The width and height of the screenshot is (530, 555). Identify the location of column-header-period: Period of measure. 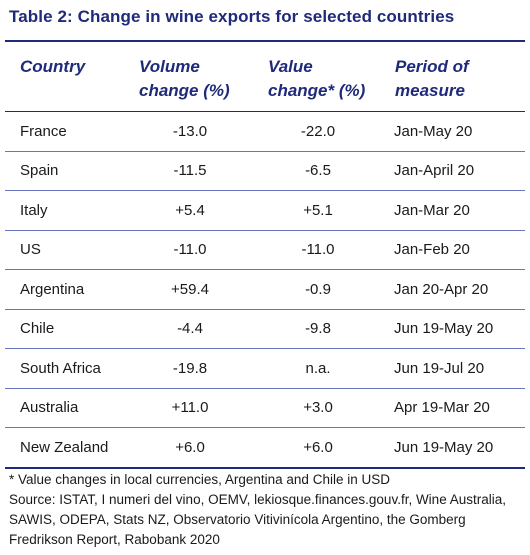
(432, 79).